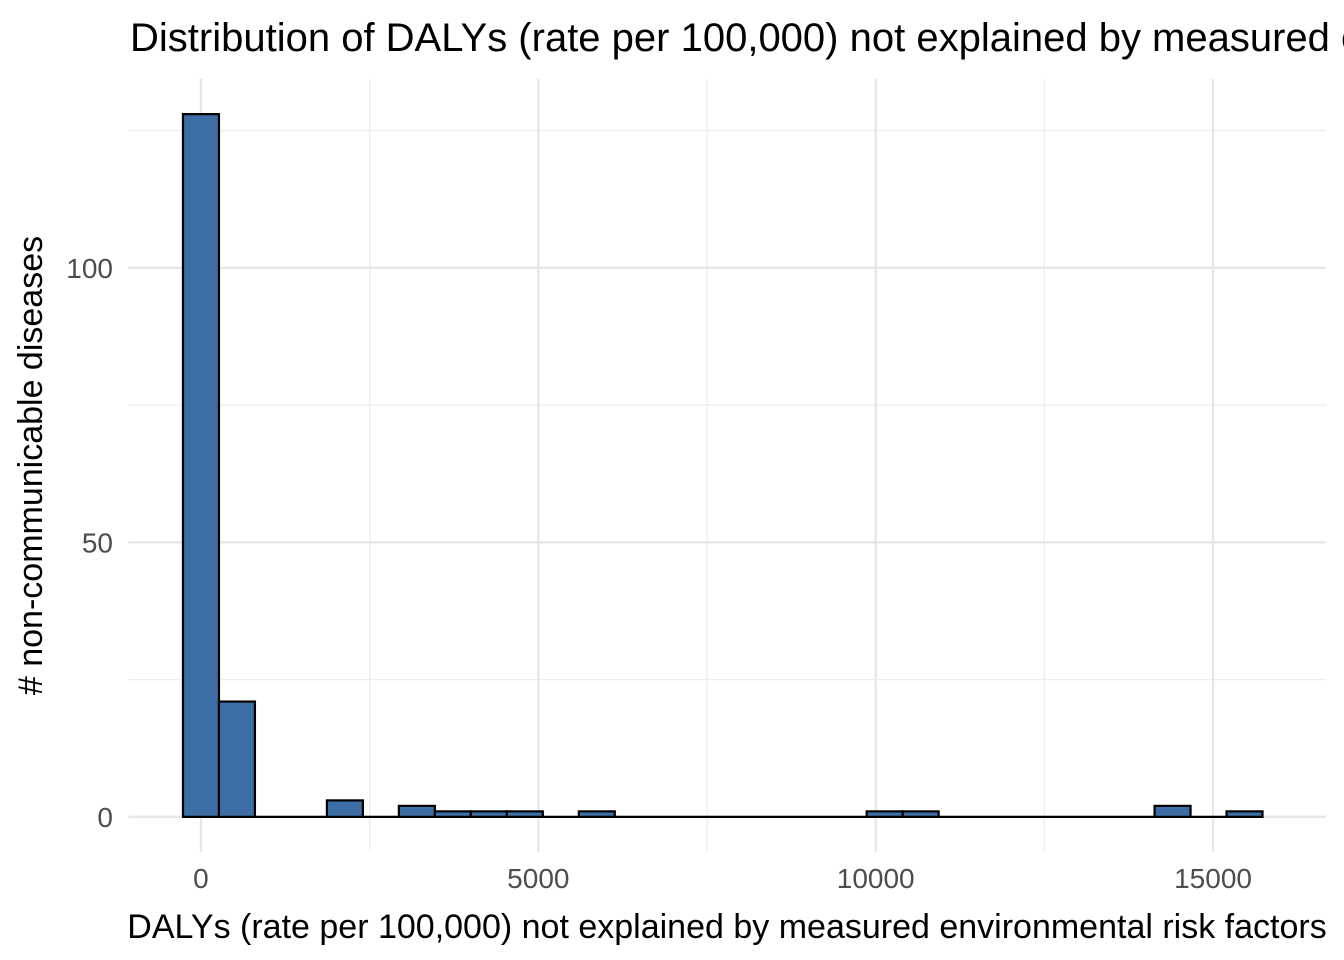  I want to click on x-tick-label: 15000, so click(1213, 878).